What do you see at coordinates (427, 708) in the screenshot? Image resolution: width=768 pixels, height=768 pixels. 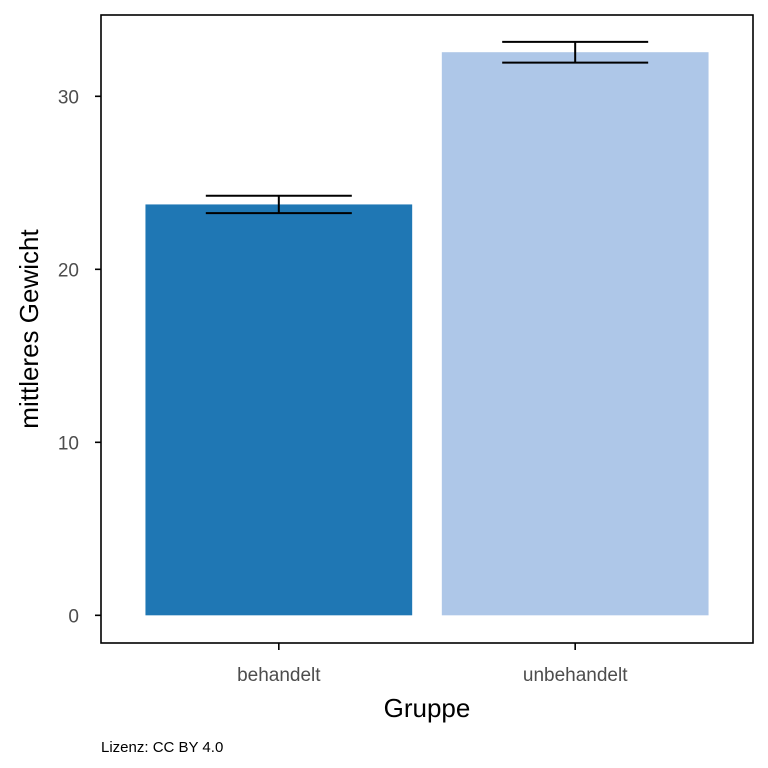 I see `x-axis-title: Gruppe` at bounding box center [427, 708].